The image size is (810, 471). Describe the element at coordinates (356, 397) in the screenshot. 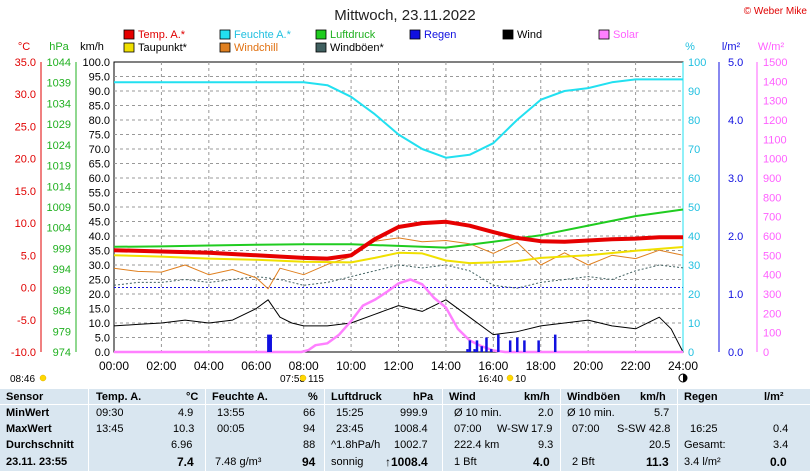

I see `header-luftdruck: Luftdruck` at that location.